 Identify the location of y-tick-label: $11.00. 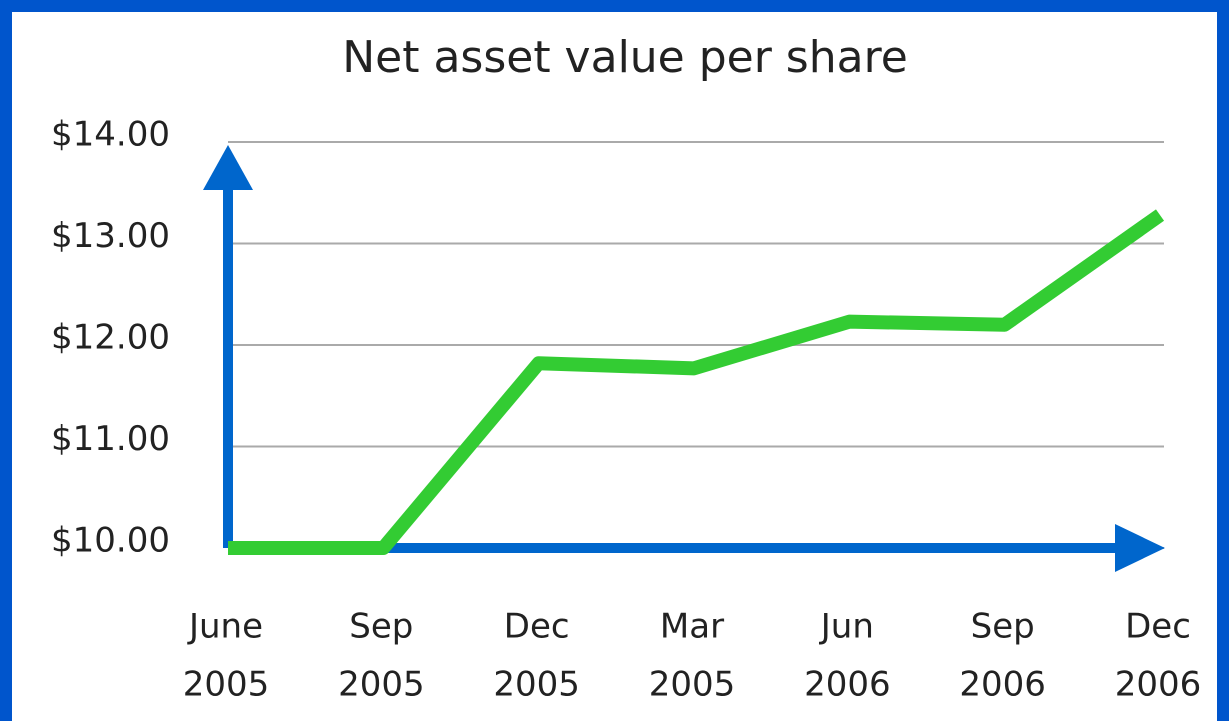
(110, 439).